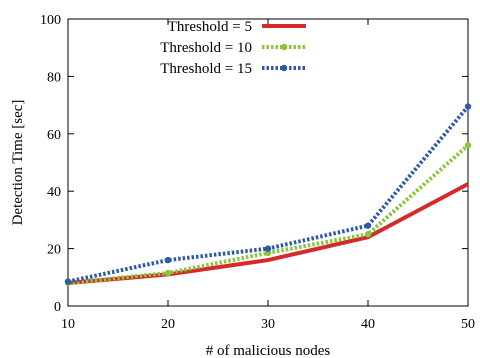 The height and width of the screenshot is (358, 480). I want to click on y-tick-label: 100, so click(50, 20).